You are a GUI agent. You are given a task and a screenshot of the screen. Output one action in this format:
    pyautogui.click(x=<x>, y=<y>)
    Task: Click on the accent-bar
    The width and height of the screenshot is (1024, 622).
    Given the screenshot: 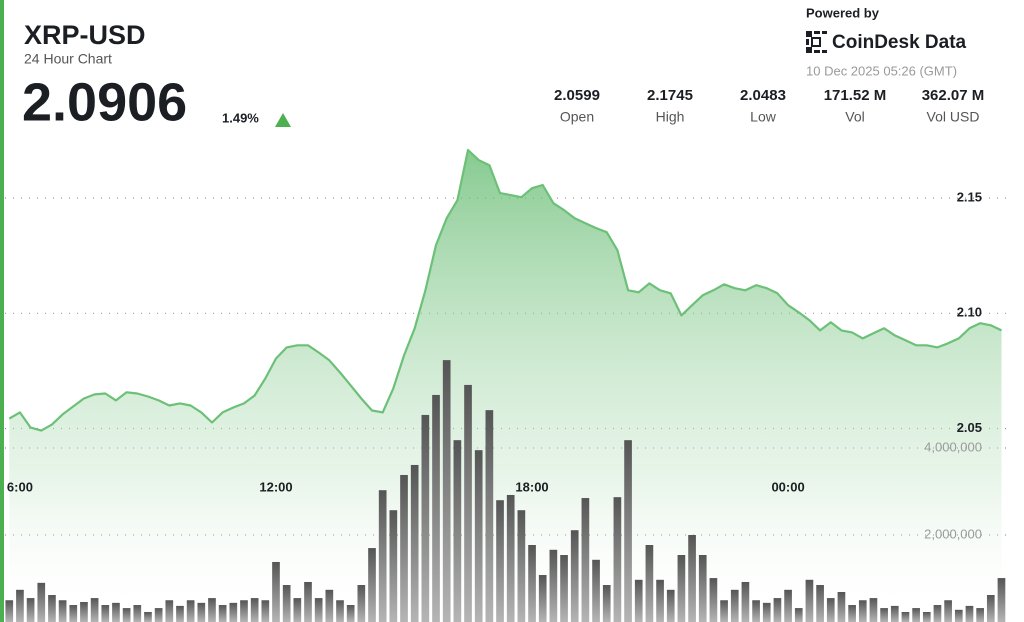 What is the action you would take?
    pyautogui.click(x=2, y=311)
    